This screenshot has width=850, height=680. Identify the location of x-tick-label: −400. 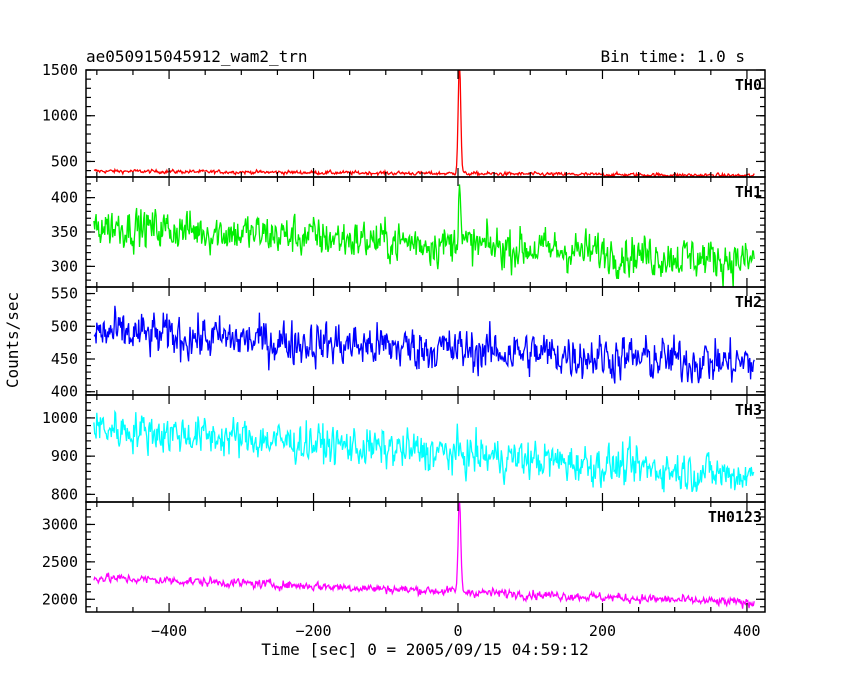
(169, 631).